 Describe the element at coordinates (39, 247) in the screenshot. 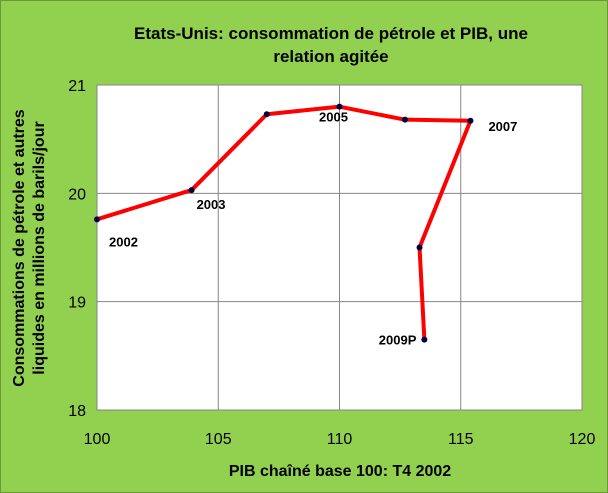

I see `y-axis-title-line2: liquides en millions de barils/jour` at that location.